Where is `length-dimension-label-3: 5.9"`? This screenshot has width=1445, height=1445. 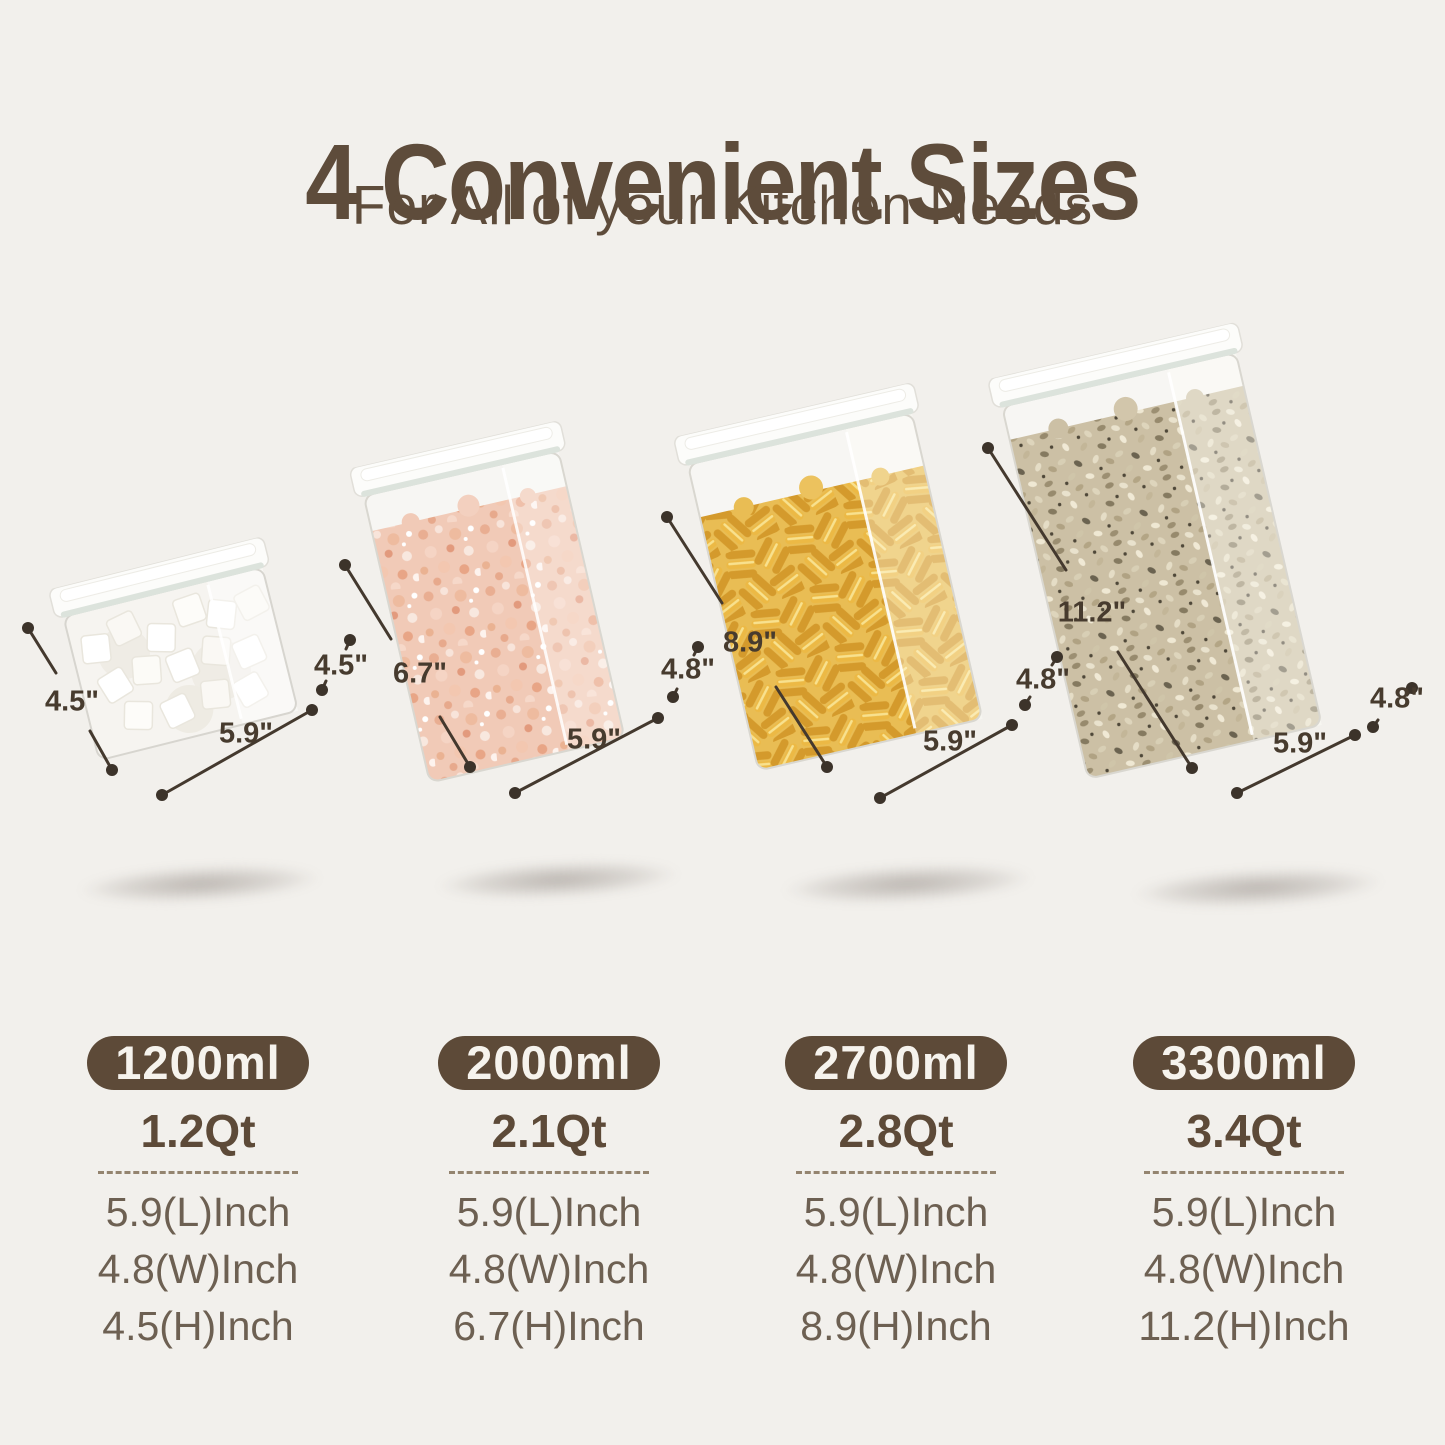
length-dimension-label-3: 5.9" is located at coordinates (950, 741).